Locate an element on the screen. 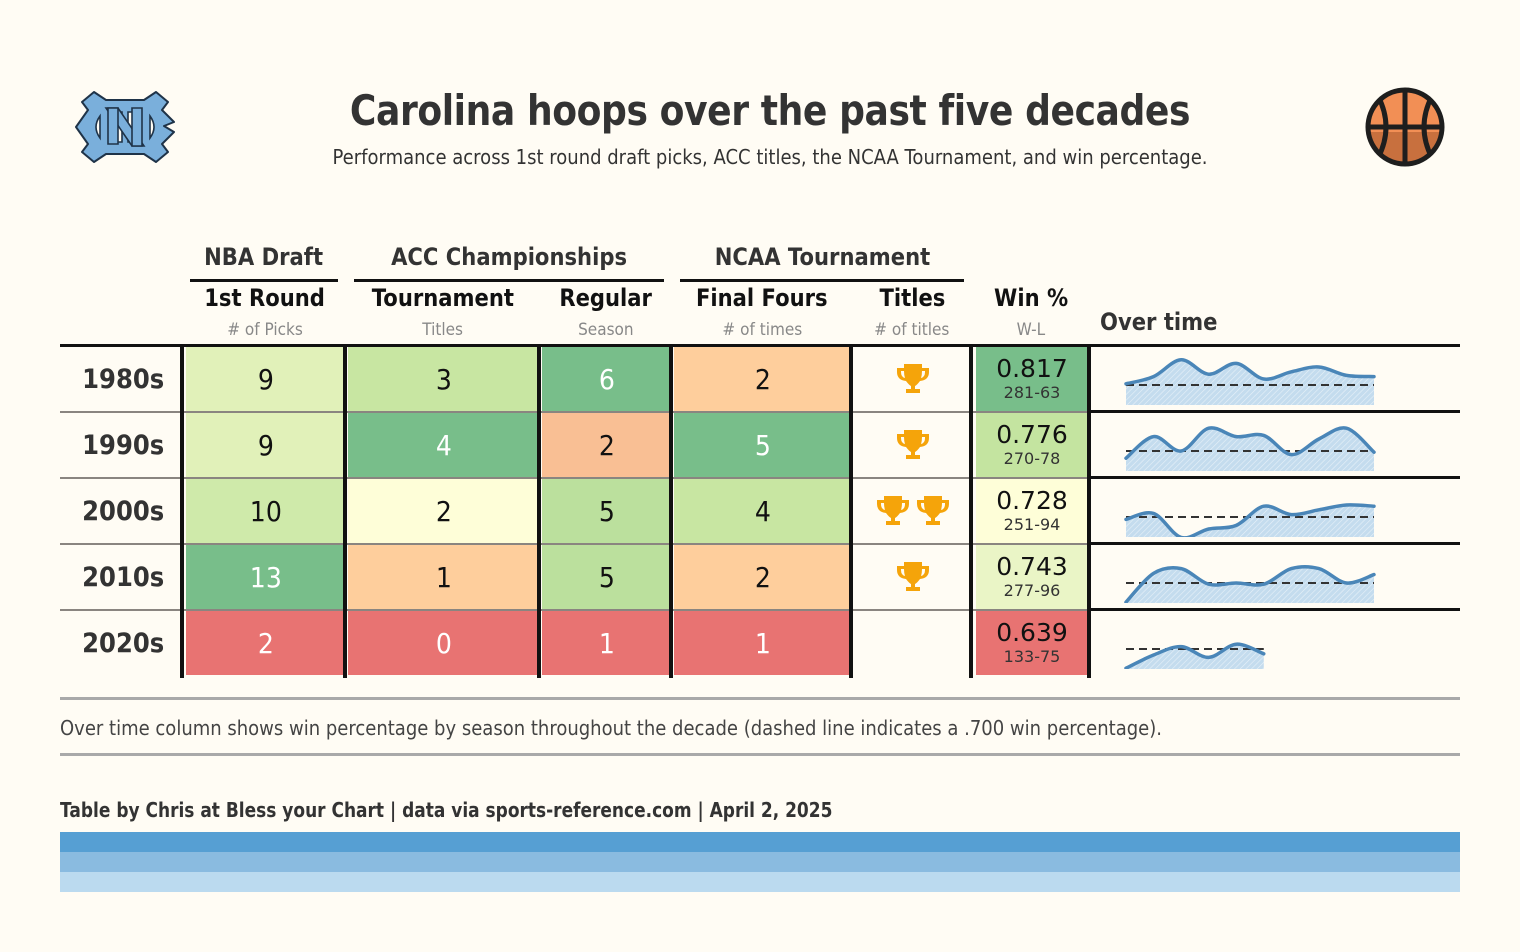 The width and height of the screenshot is (1520, 952). cell-picks: 2 is located at coordinates (266, 643).